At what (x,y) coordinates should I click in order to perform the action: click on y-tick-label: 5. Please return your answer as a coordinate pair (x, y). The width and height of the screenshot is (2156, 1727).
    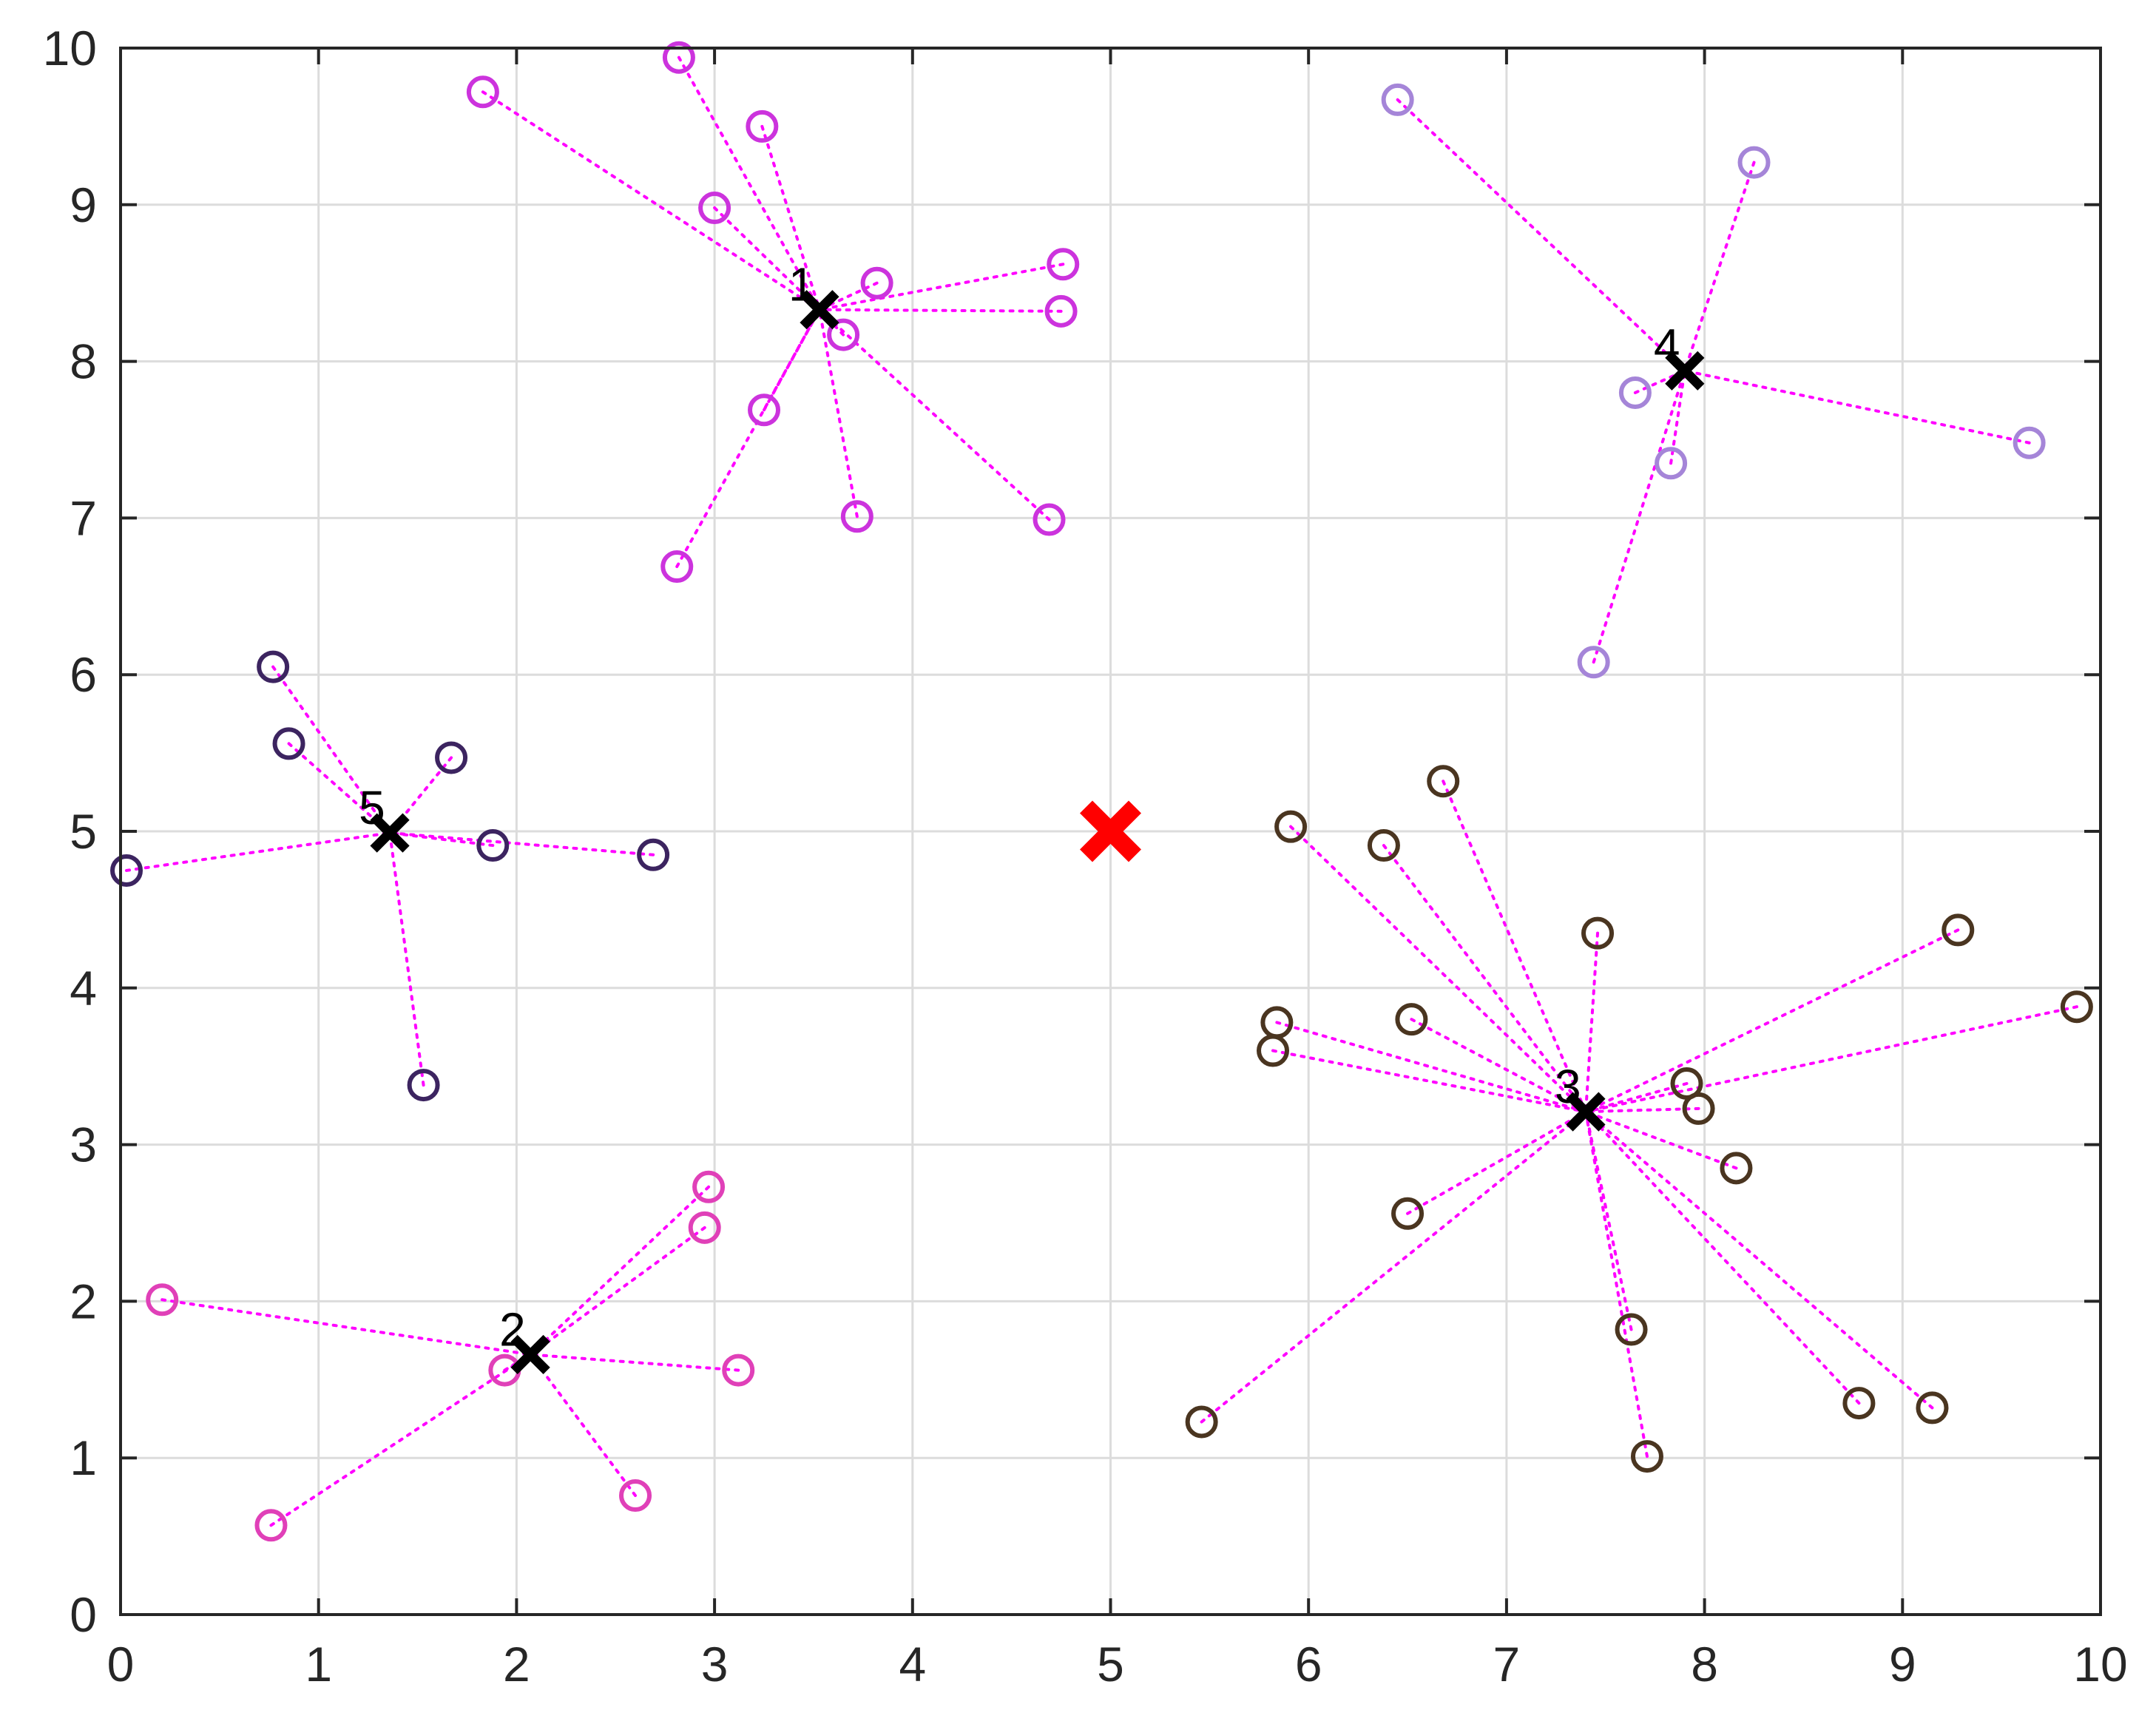
    Looking at the image, I should click on (83, 832).